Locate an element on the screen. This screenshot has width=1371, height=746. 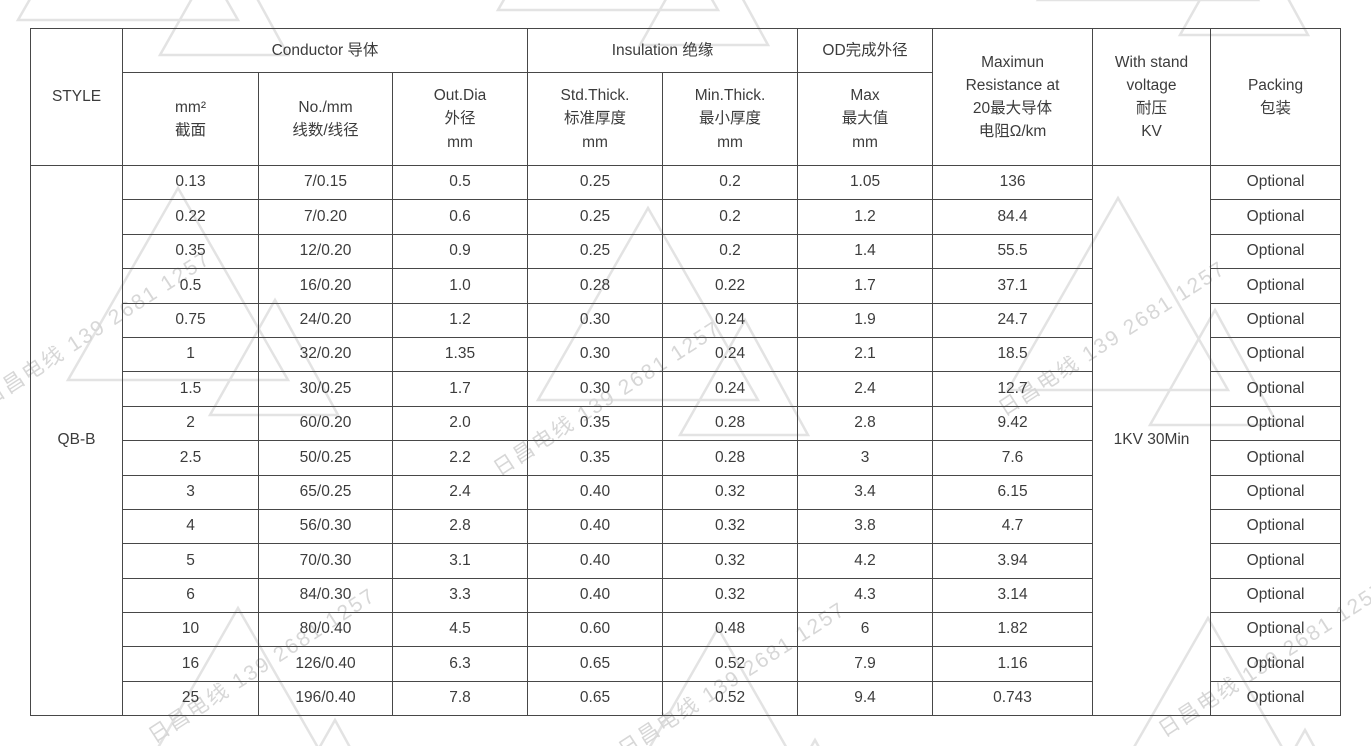
cell-mm2: 25 is located at coordinates (190, 698).